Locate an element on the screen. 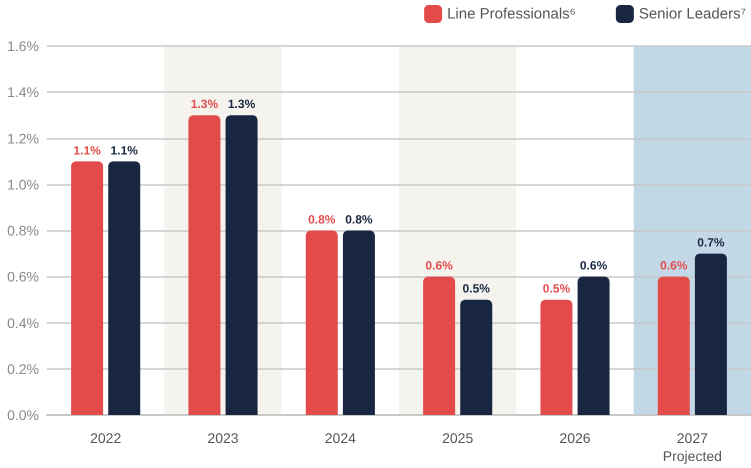 This screenshot has width=751, height=468. data-label: 0.7% is located at coordinates (711, 243).